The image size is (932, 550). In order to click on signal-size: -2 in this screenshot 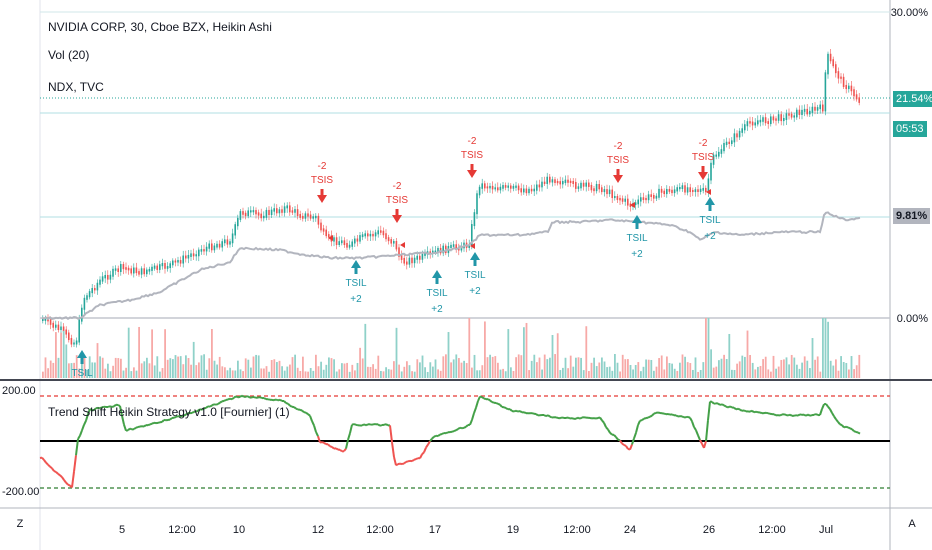, I will do `click(322, 166)`.